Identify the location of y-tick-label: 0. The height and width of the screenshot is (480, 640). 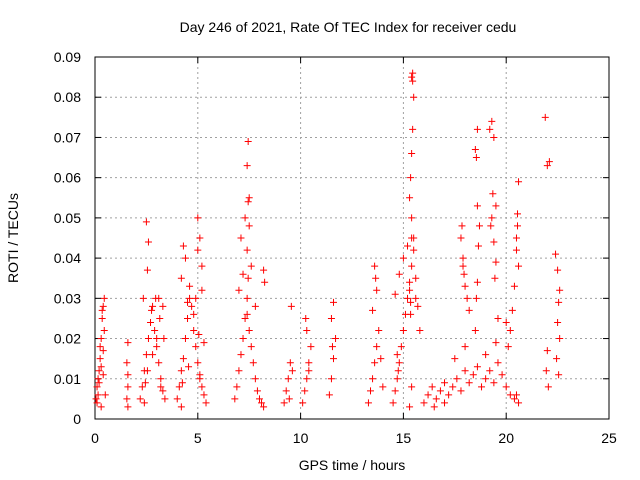
(77, 419).